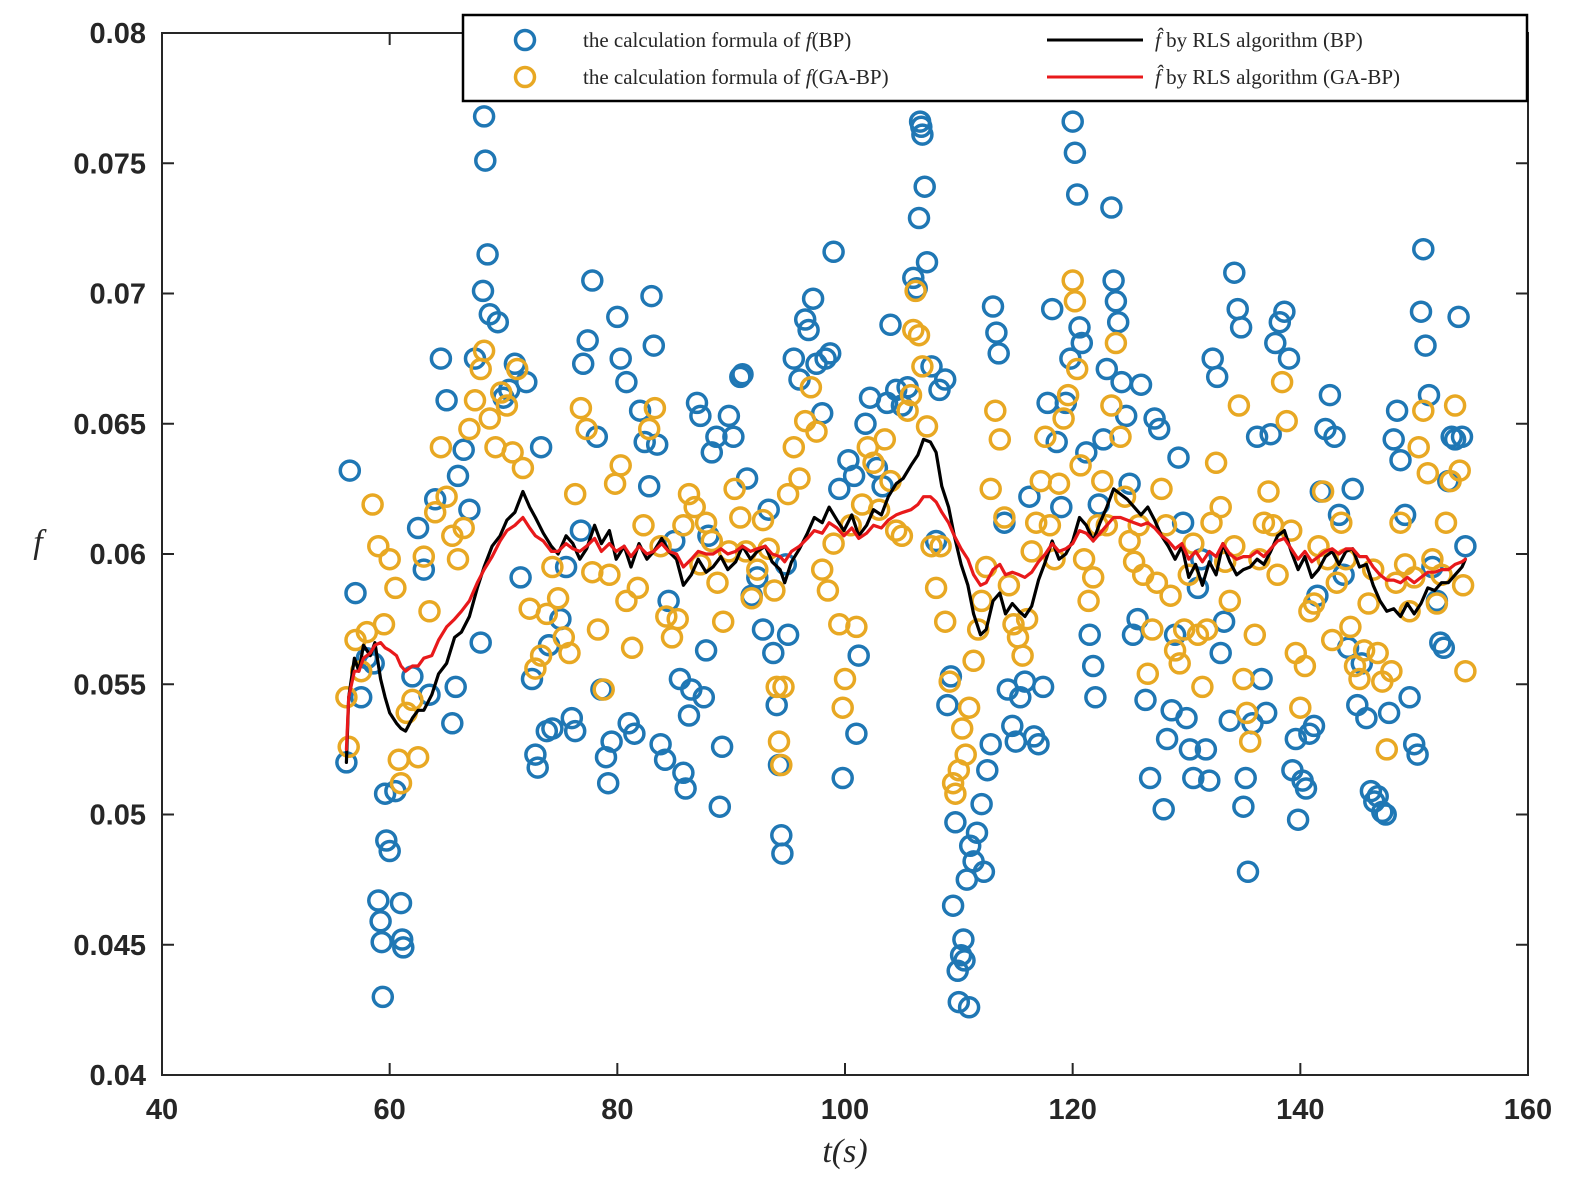 The height and width of the screenshot is (1202, 1595). Describe the element at coordinates (845, 1110) in the screenshot. I see `x-tick-label: 100` at that location.